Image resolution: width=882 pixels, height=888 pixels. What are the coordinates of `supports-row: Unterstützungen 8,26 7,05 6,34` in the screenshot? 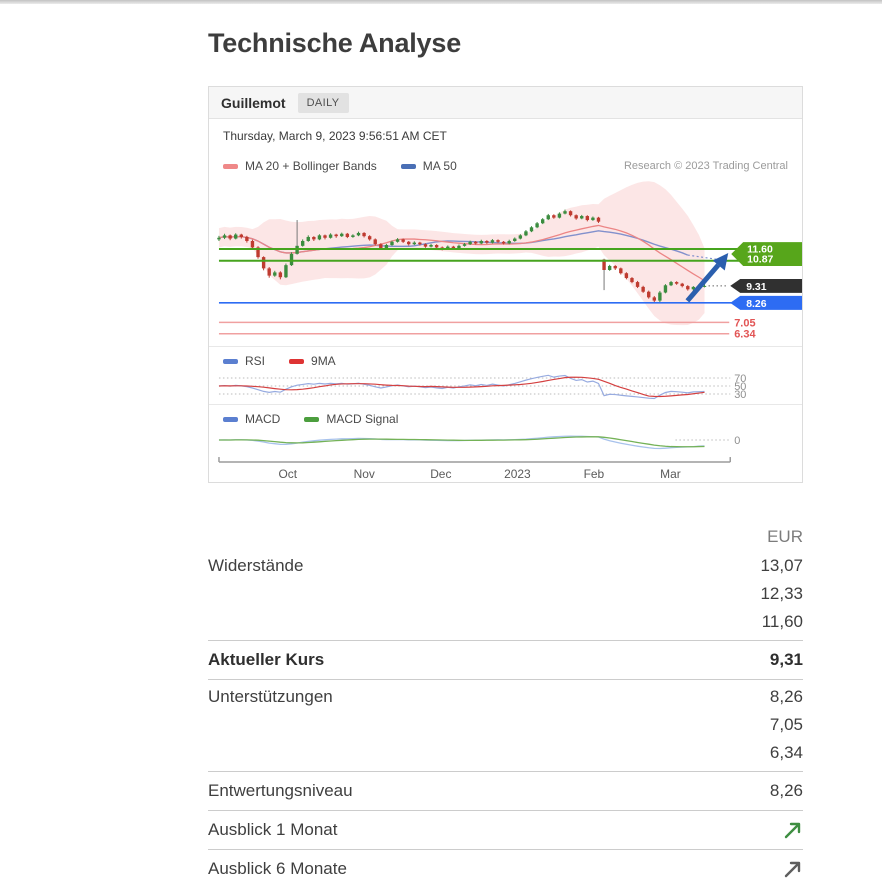 It's located at (505, 725).